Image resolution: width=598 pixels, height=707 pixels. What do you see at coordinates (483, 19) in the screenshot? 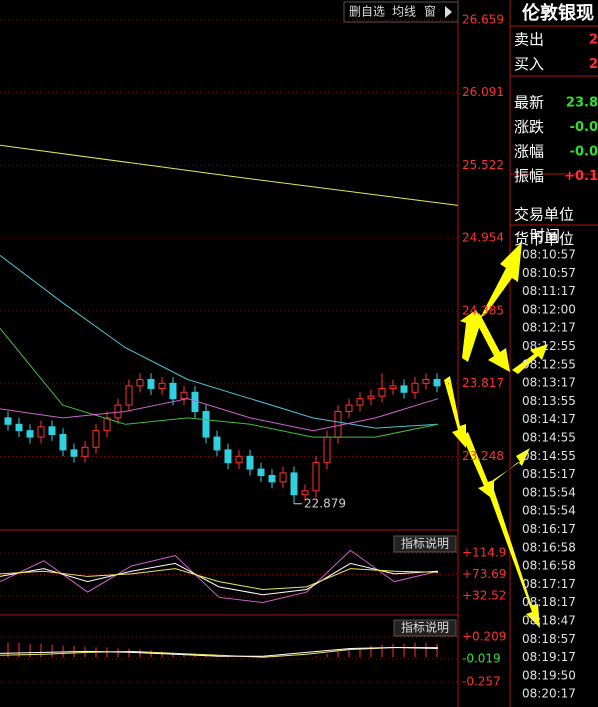
I see `price-tick-label: 26.659` at bounding box center [483, 19].